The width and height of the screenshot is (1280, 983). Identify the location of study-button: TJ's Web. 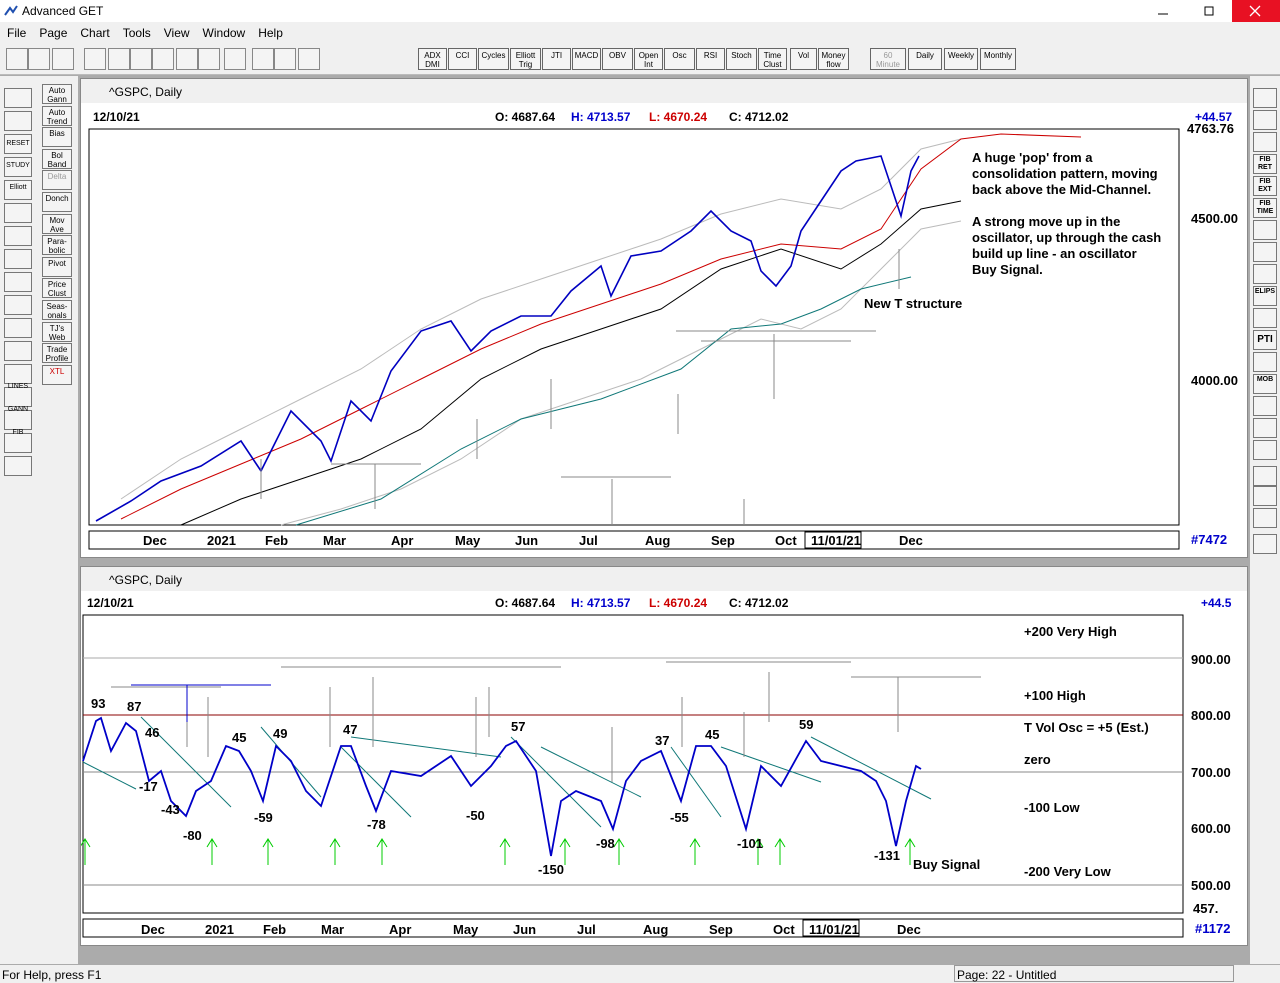
(57, 331).